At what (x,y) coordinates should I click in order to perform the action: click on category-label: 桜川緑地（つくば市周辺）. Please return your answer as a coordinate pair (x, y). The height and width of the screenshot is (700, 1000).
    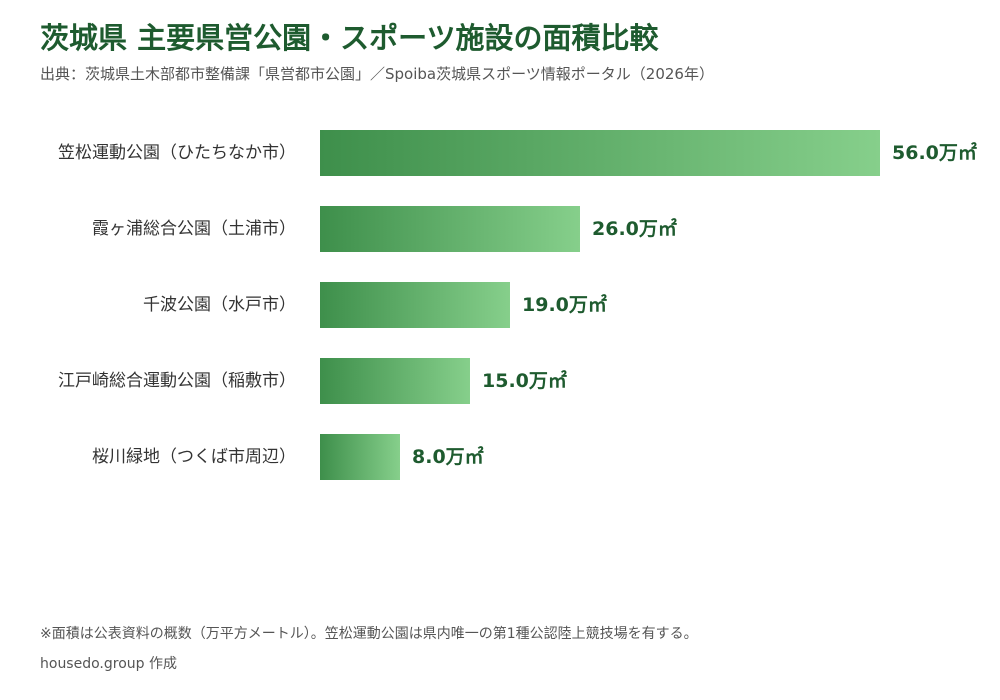
    Looking at the image, I should click on (194, 457).